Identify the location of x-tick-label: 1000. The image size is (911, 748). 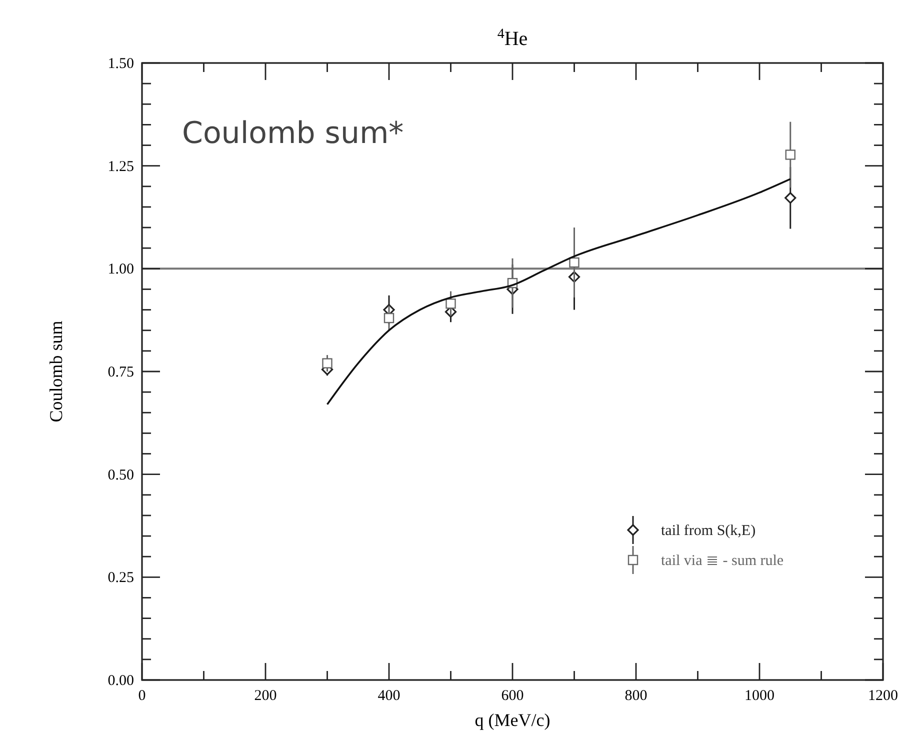
(759, 696).